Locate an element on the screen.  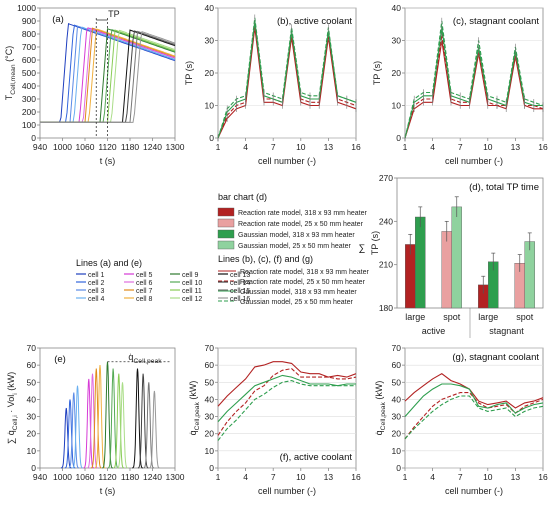
panel-f-axes-ytick-label: 30 is located at coordinates (210, 417).